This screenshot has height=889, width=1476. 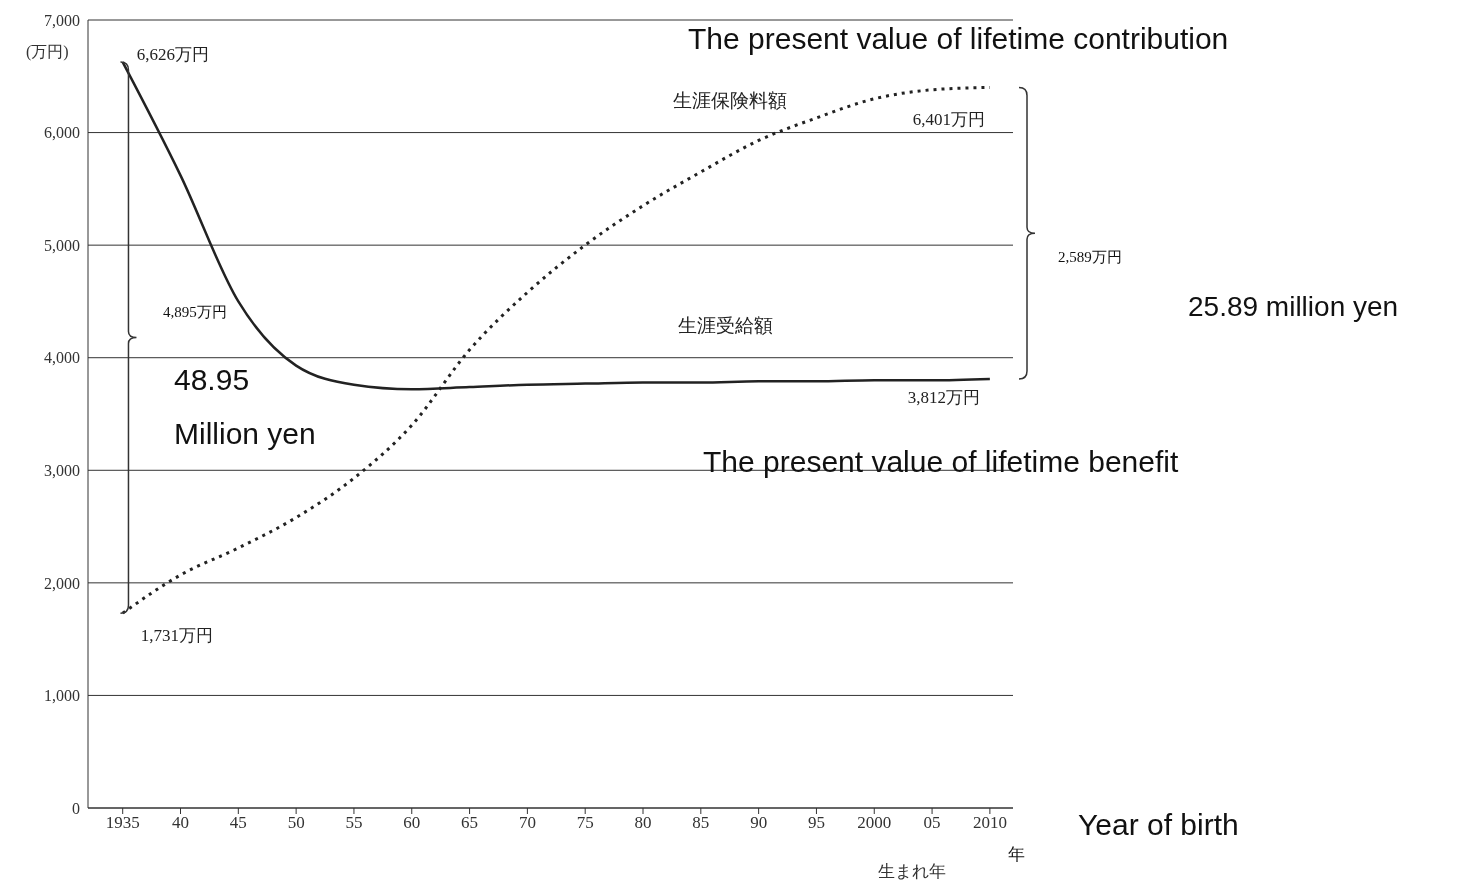 I want to click on y-tick-label: 7,000, so click(x=62, y=20).